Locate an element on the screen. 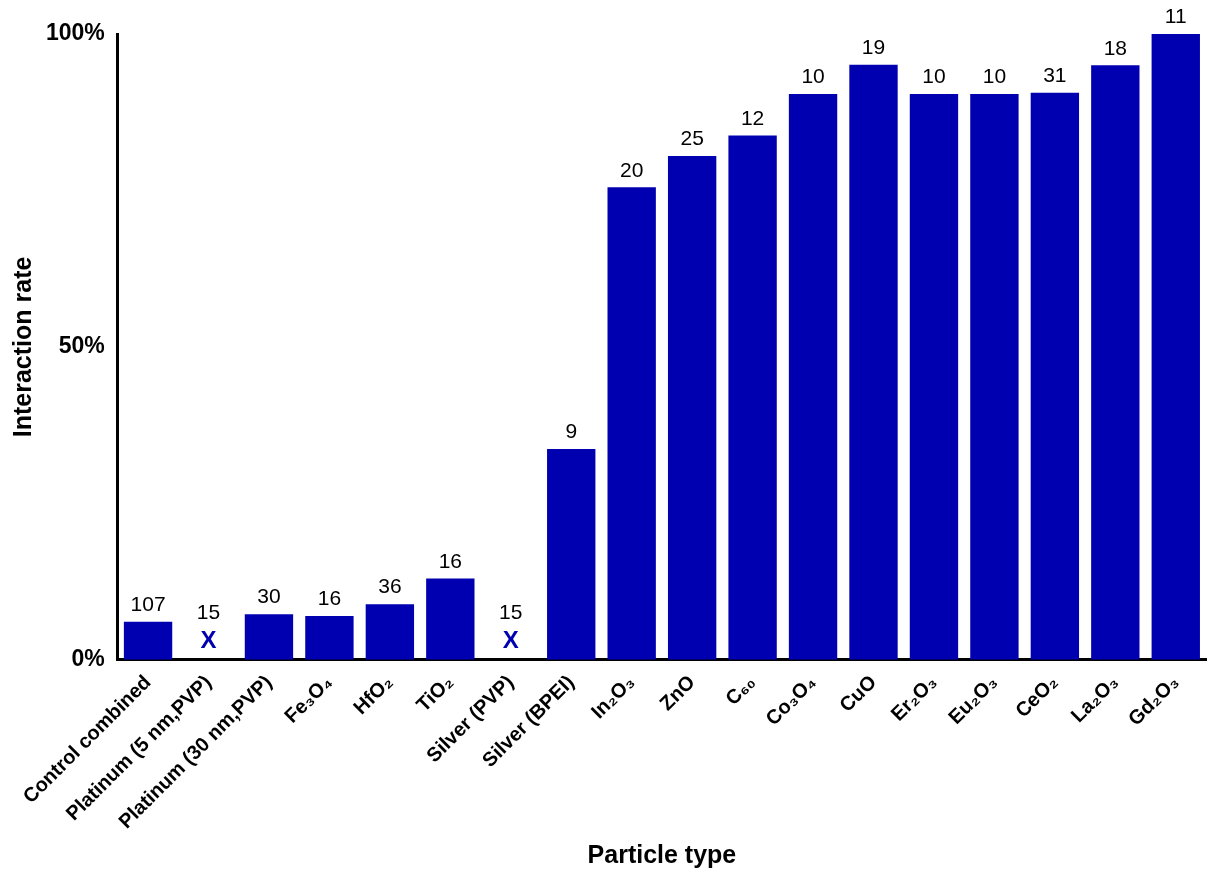 Image resolution: width=1216 pixels, height=875 pixels. annotation: 25 is located at coordinates (692, 138).